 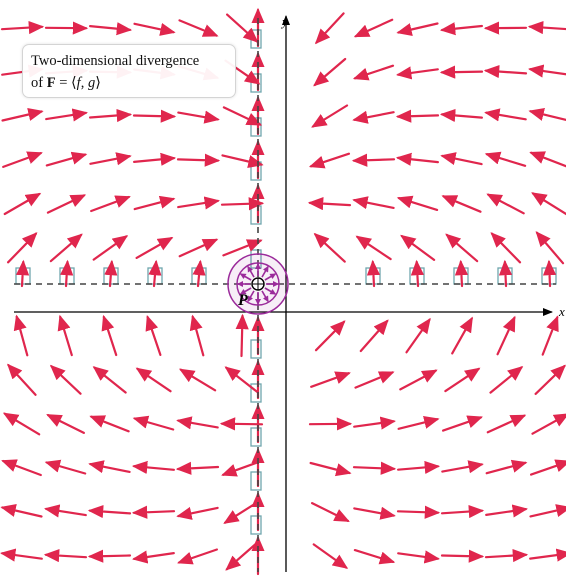 I want to click on caption-line-1: Two-dimensional divergence, so click(x=115, y=61).